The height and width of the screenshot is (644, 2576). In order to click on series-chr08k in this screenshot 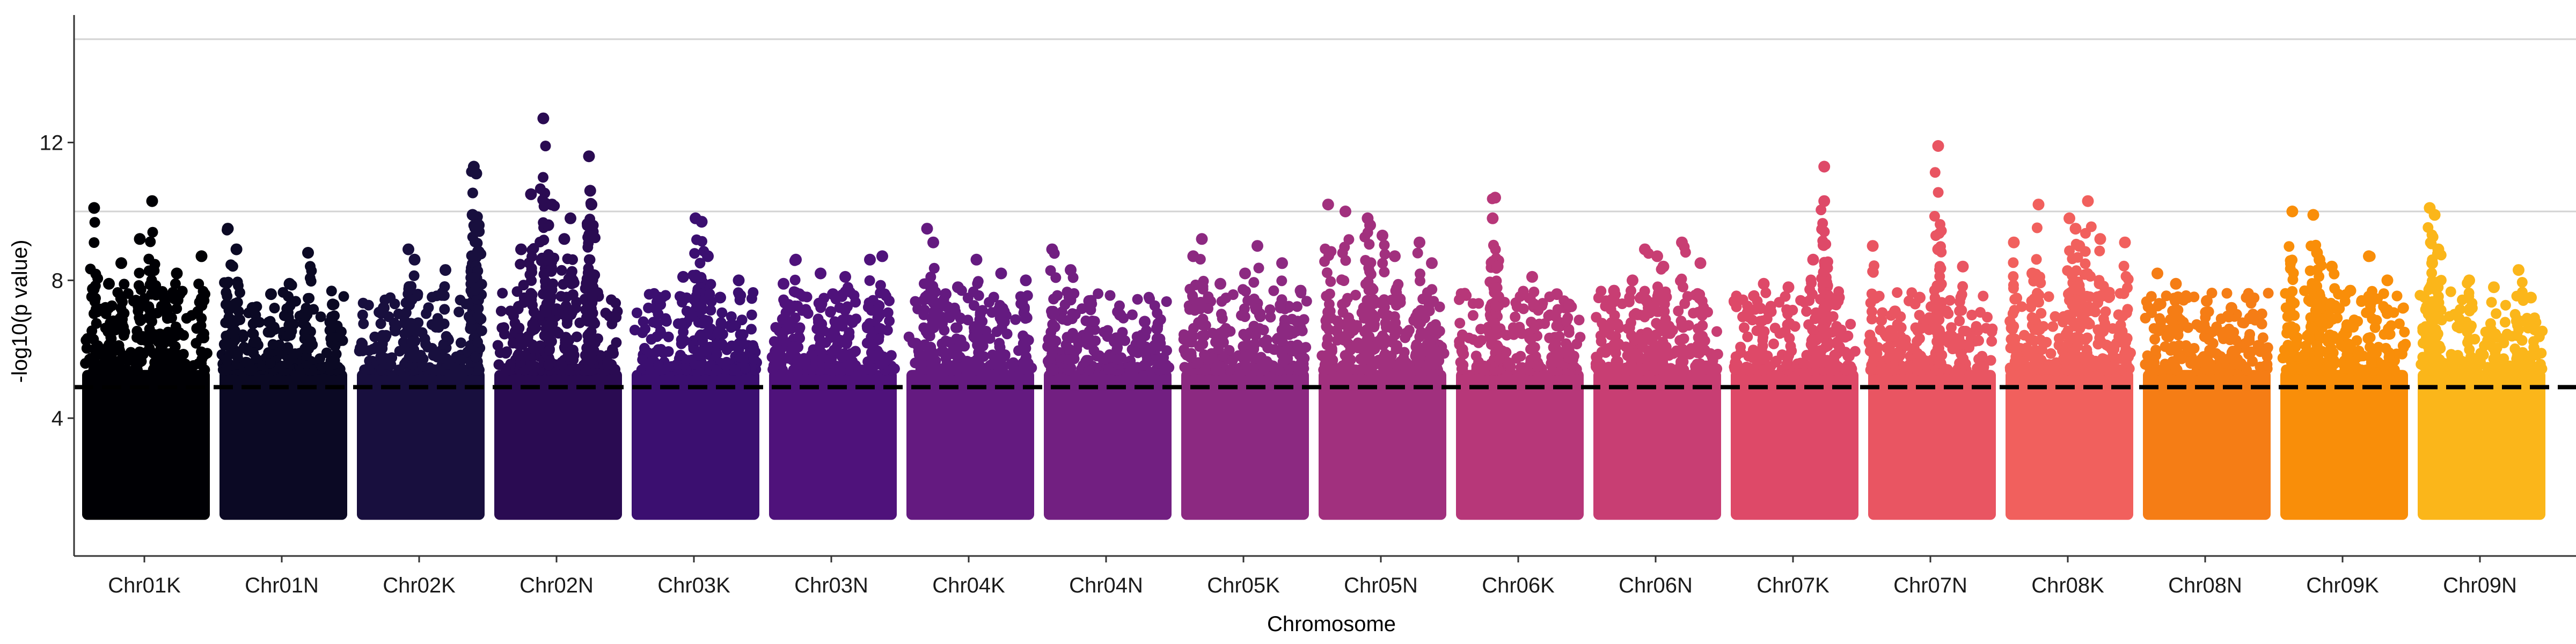, I will do `click(2070, 357)`.